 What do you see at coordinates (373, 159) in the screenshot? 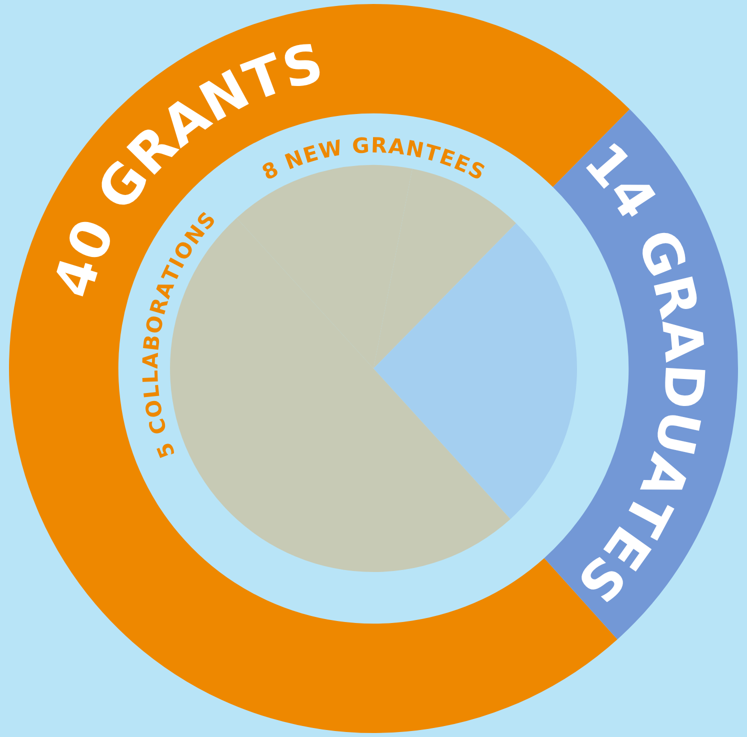
I see `text: 8 NEW GRANTEES` at bounding box center [373, 159].